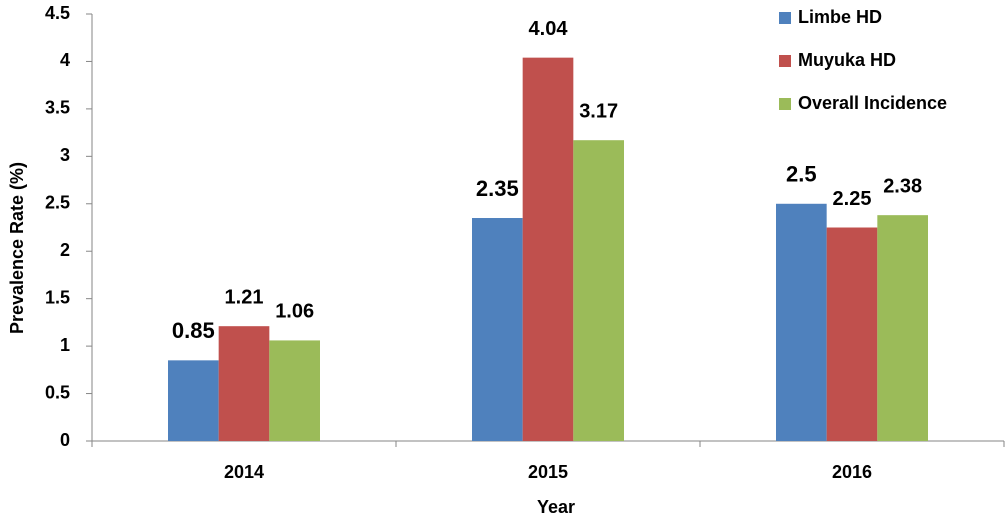  Describe the element at coordinates (65, 155) in the screenshot. I see `y-tick-label: 3` at that location.